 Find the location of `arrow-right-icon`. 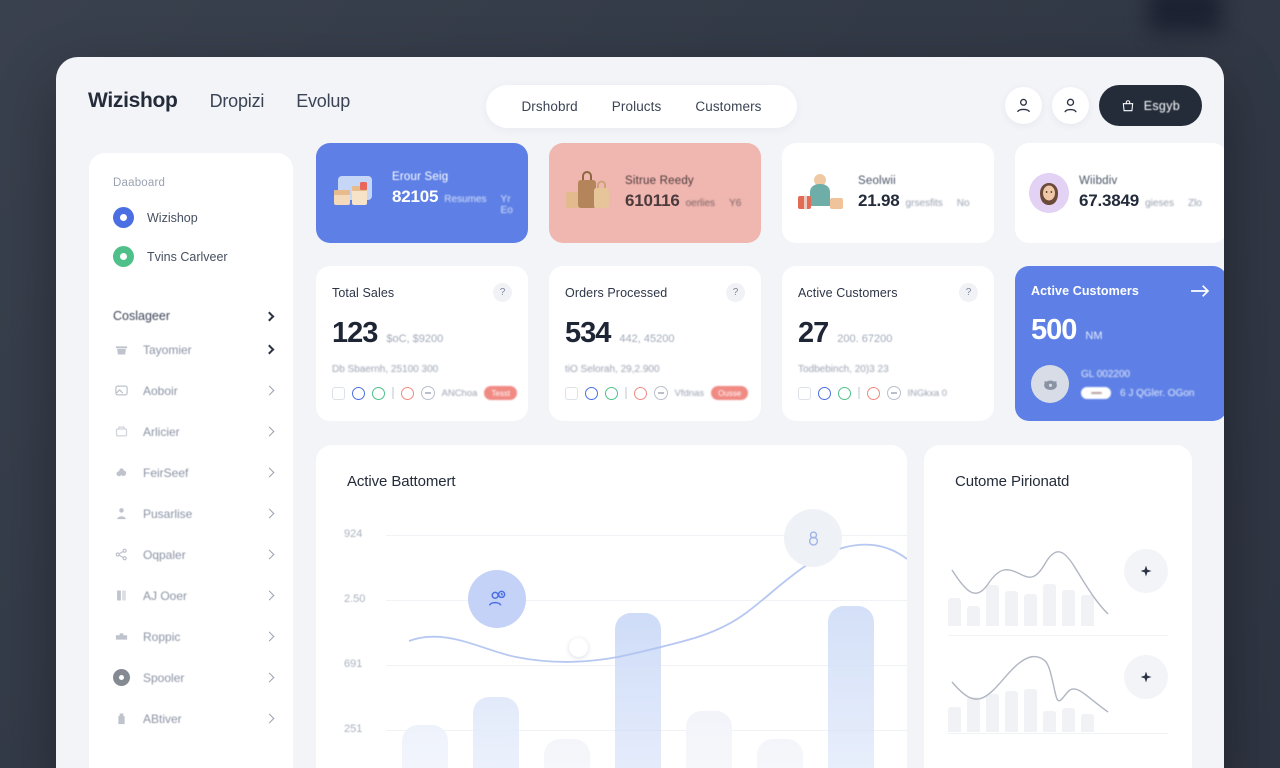

arrow-right-icon is located at coordinates (1200, 291).